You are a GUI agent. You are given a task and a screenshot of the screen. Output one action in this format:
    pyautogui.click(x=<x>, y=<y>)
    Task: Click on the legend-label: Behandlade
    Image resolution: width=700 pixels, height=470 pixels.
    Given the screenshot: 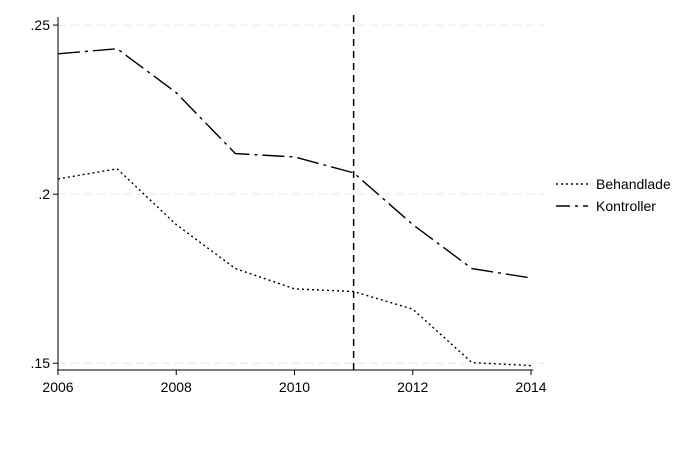 What is the action you would take?
    pyautogui.click(x=633, y=184)
    